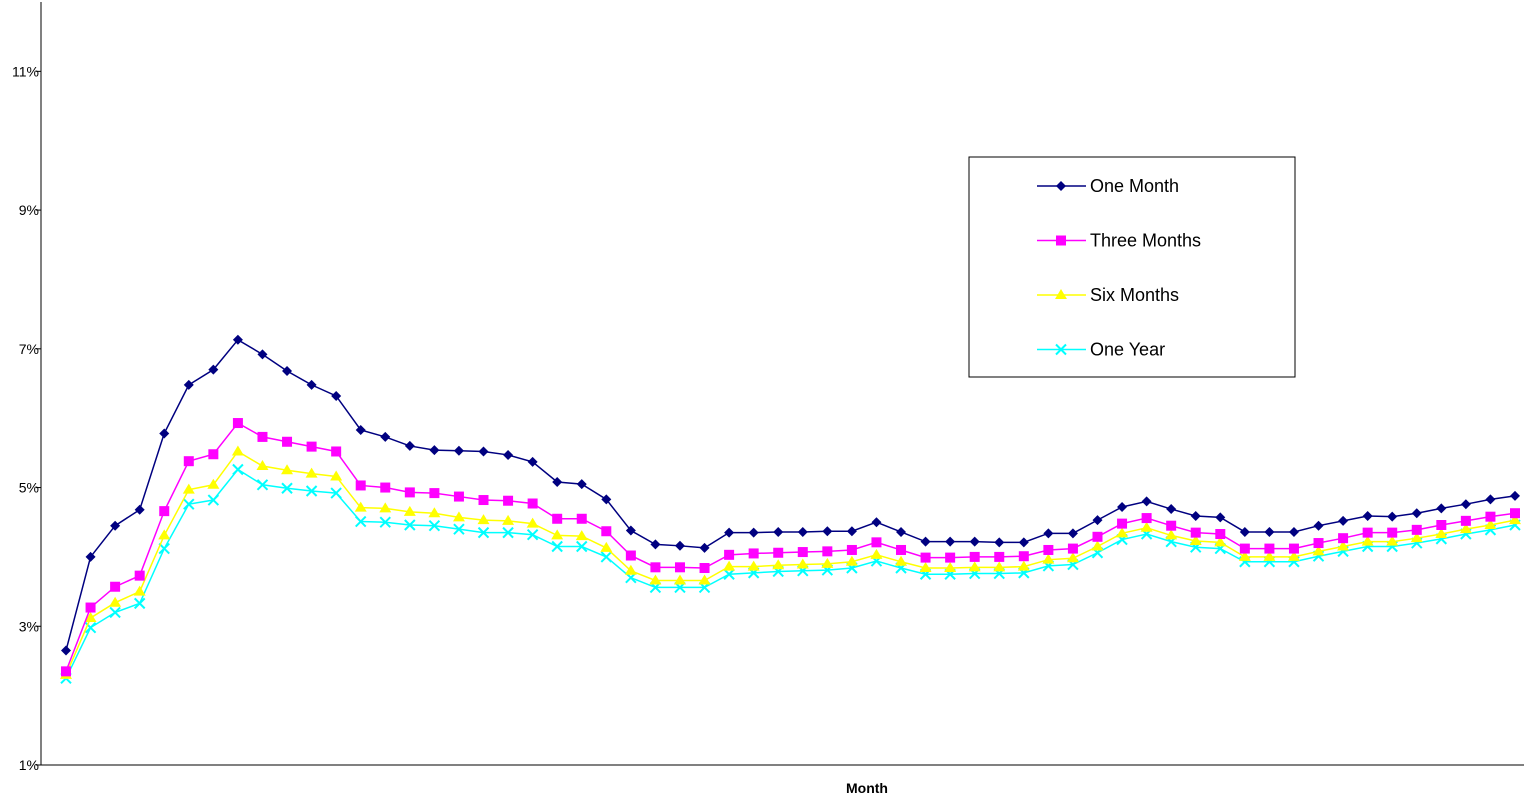 The width and height of the screenshot is (1526, 801). I want to click on legend: One Month Three Months Six Months One Year, so click(1132, 267).